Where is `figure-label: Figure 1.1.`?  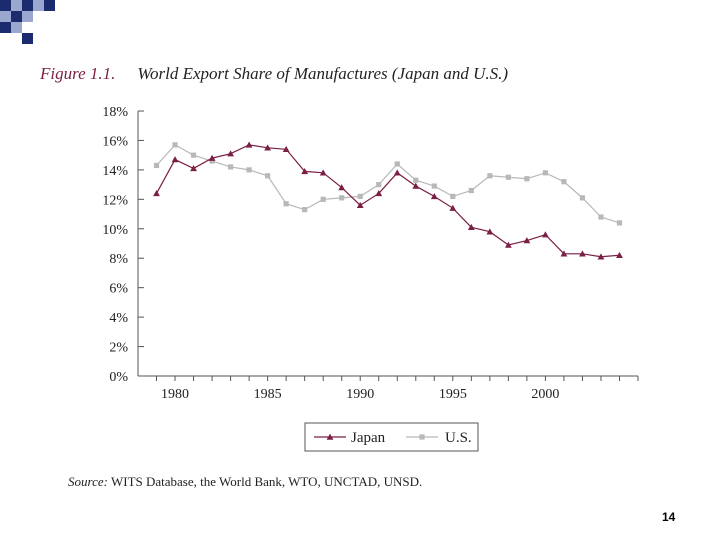 figure-label: Figure 1.1. is located at coordinates (78, 73).